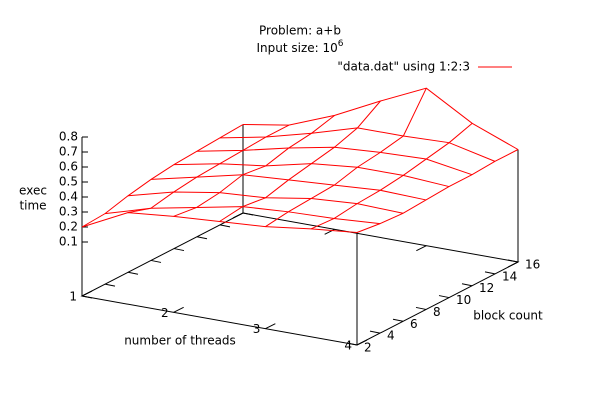 Image resolution: width=600 pixels, height=400 pixels. I want to click on y-tick-label: 12, so click(486, 288).